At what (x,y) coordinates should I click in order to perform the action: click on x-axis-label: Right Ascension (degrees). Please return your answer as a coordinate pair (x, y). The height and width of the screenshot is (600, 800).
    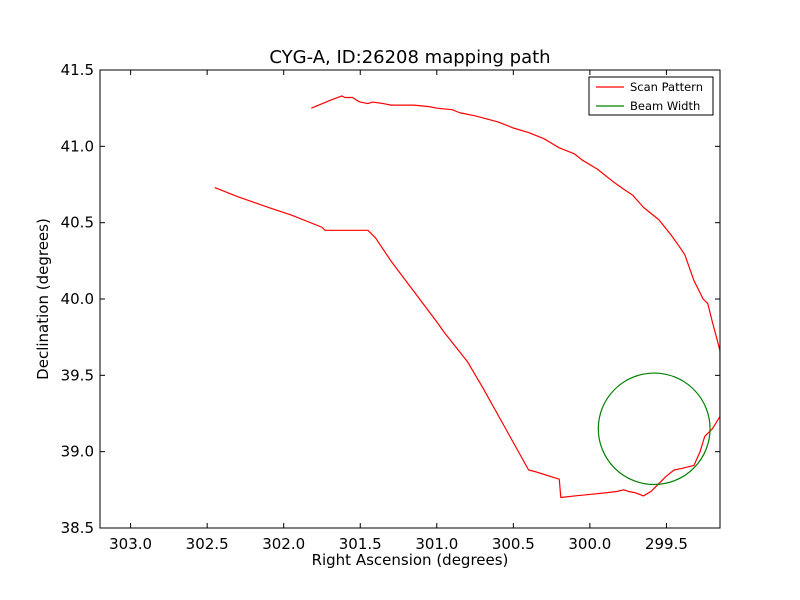
    Looking at the image, I should click on (410, 560).